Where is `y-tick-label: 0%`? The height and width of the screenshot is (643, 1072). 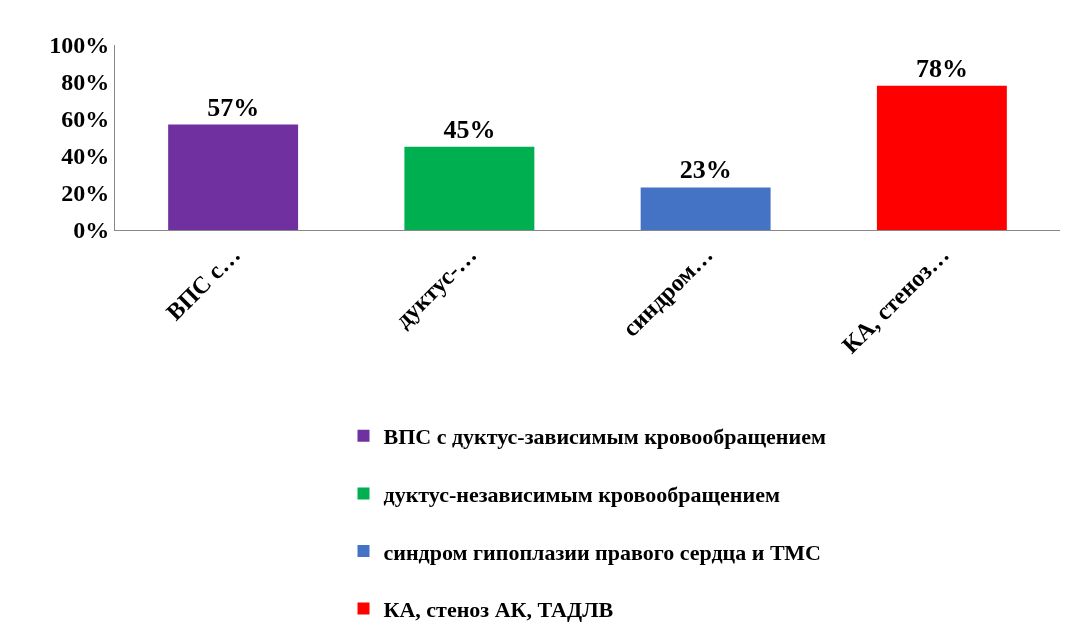 y-tick-label: 0% is located at coordinates (91, 230).